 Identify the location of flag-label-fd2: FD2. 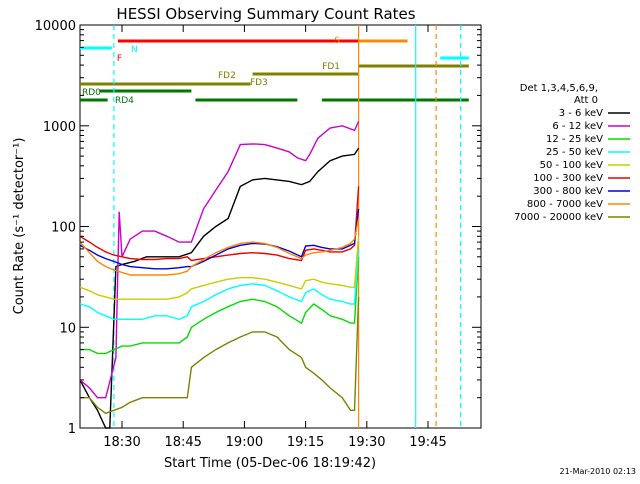
(227, 76).